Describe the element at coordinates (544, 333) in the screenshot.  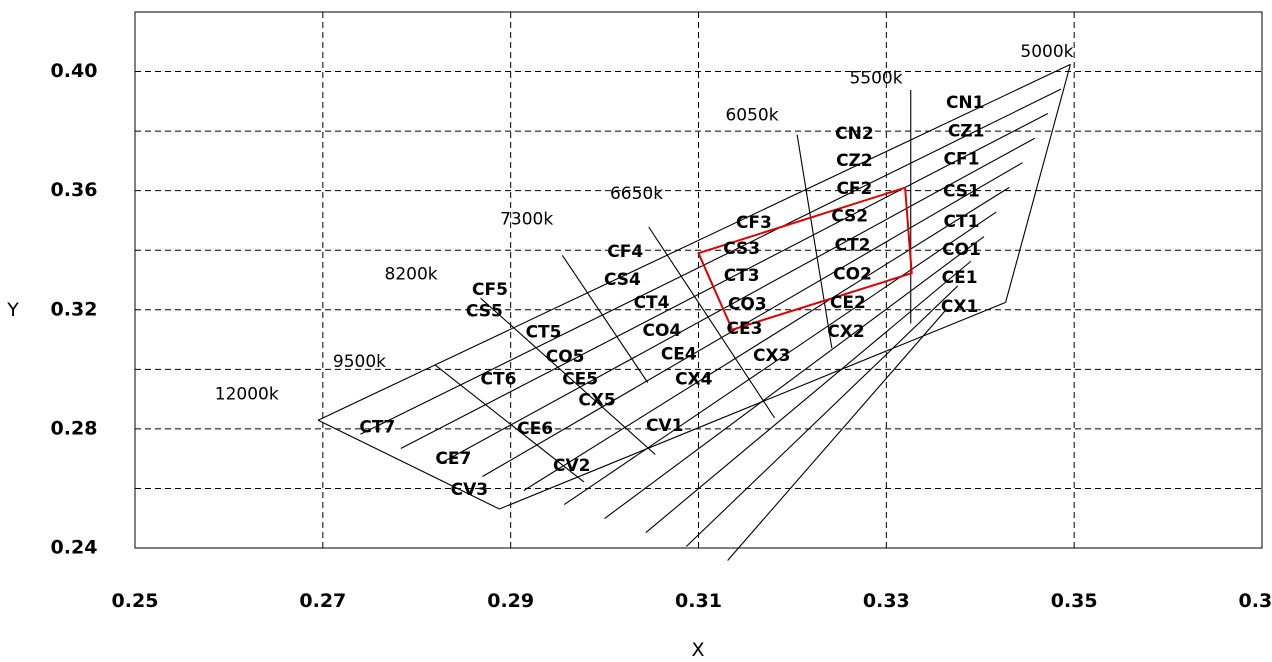
I see `bin-label: CT5` at that location.